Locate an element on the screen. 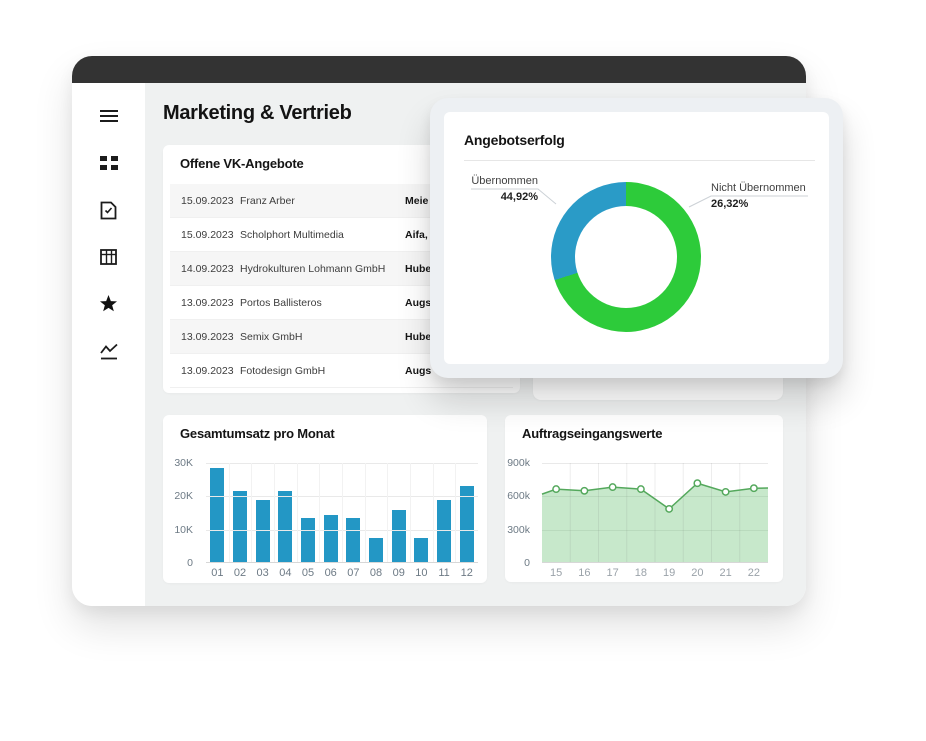 Image resolution: width=926 pixels, height=741 pixels. line-chart-icon is located at coordinates (109, 351).